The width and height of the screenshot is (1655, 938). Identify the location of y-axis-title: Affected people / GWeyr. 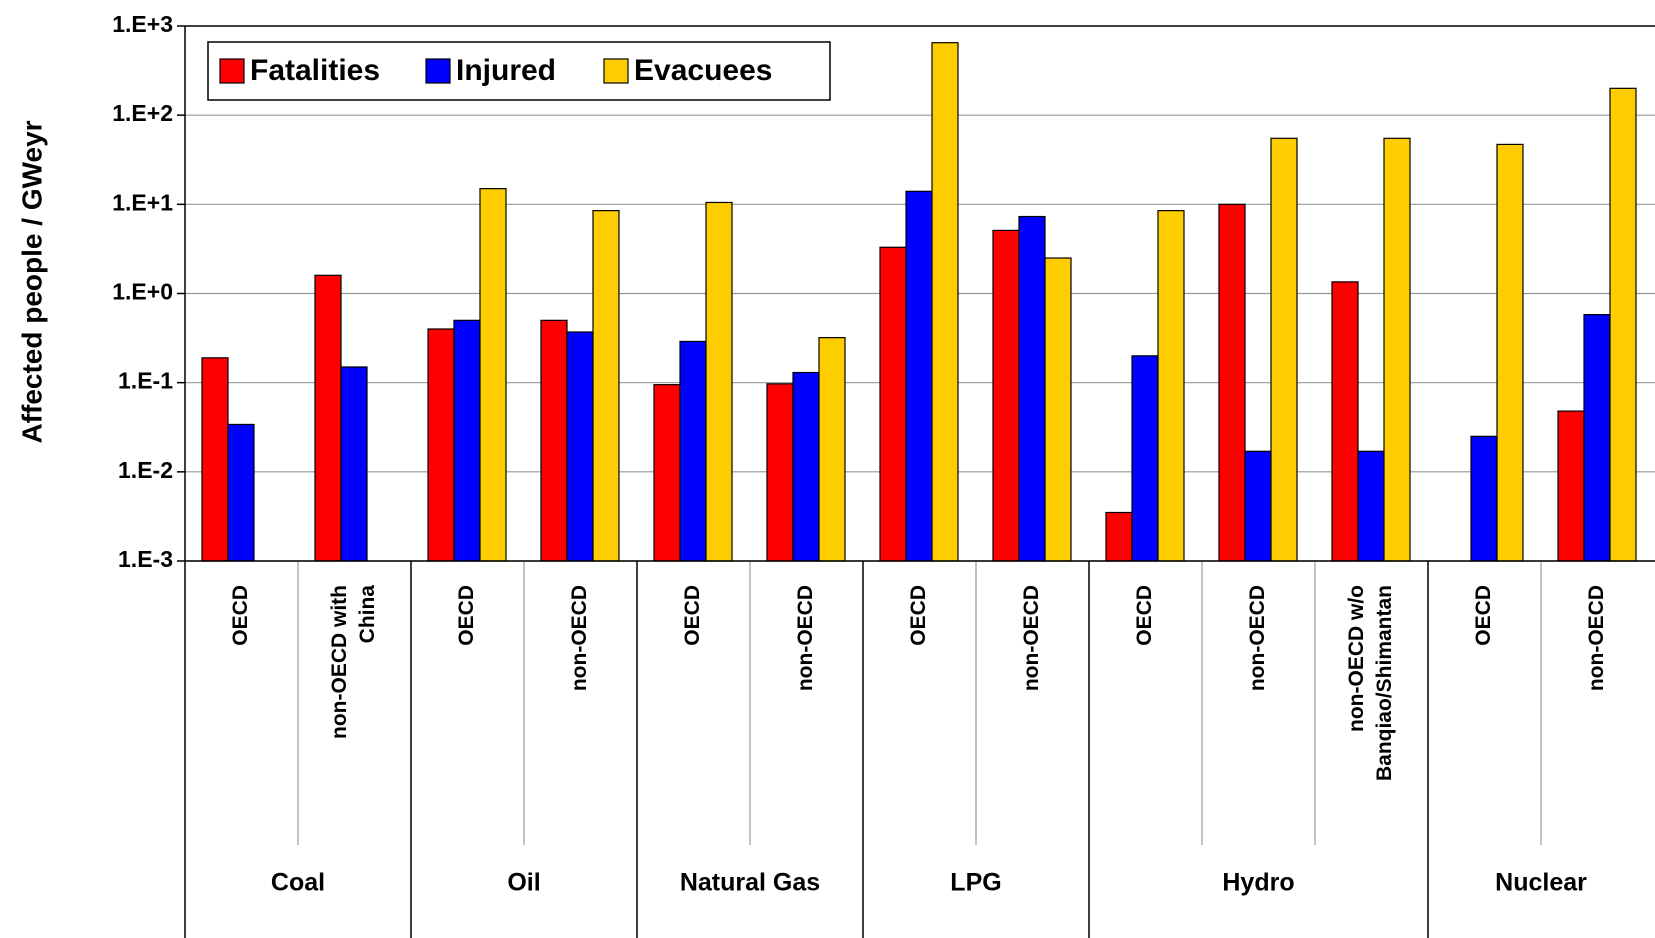
(31, 281).